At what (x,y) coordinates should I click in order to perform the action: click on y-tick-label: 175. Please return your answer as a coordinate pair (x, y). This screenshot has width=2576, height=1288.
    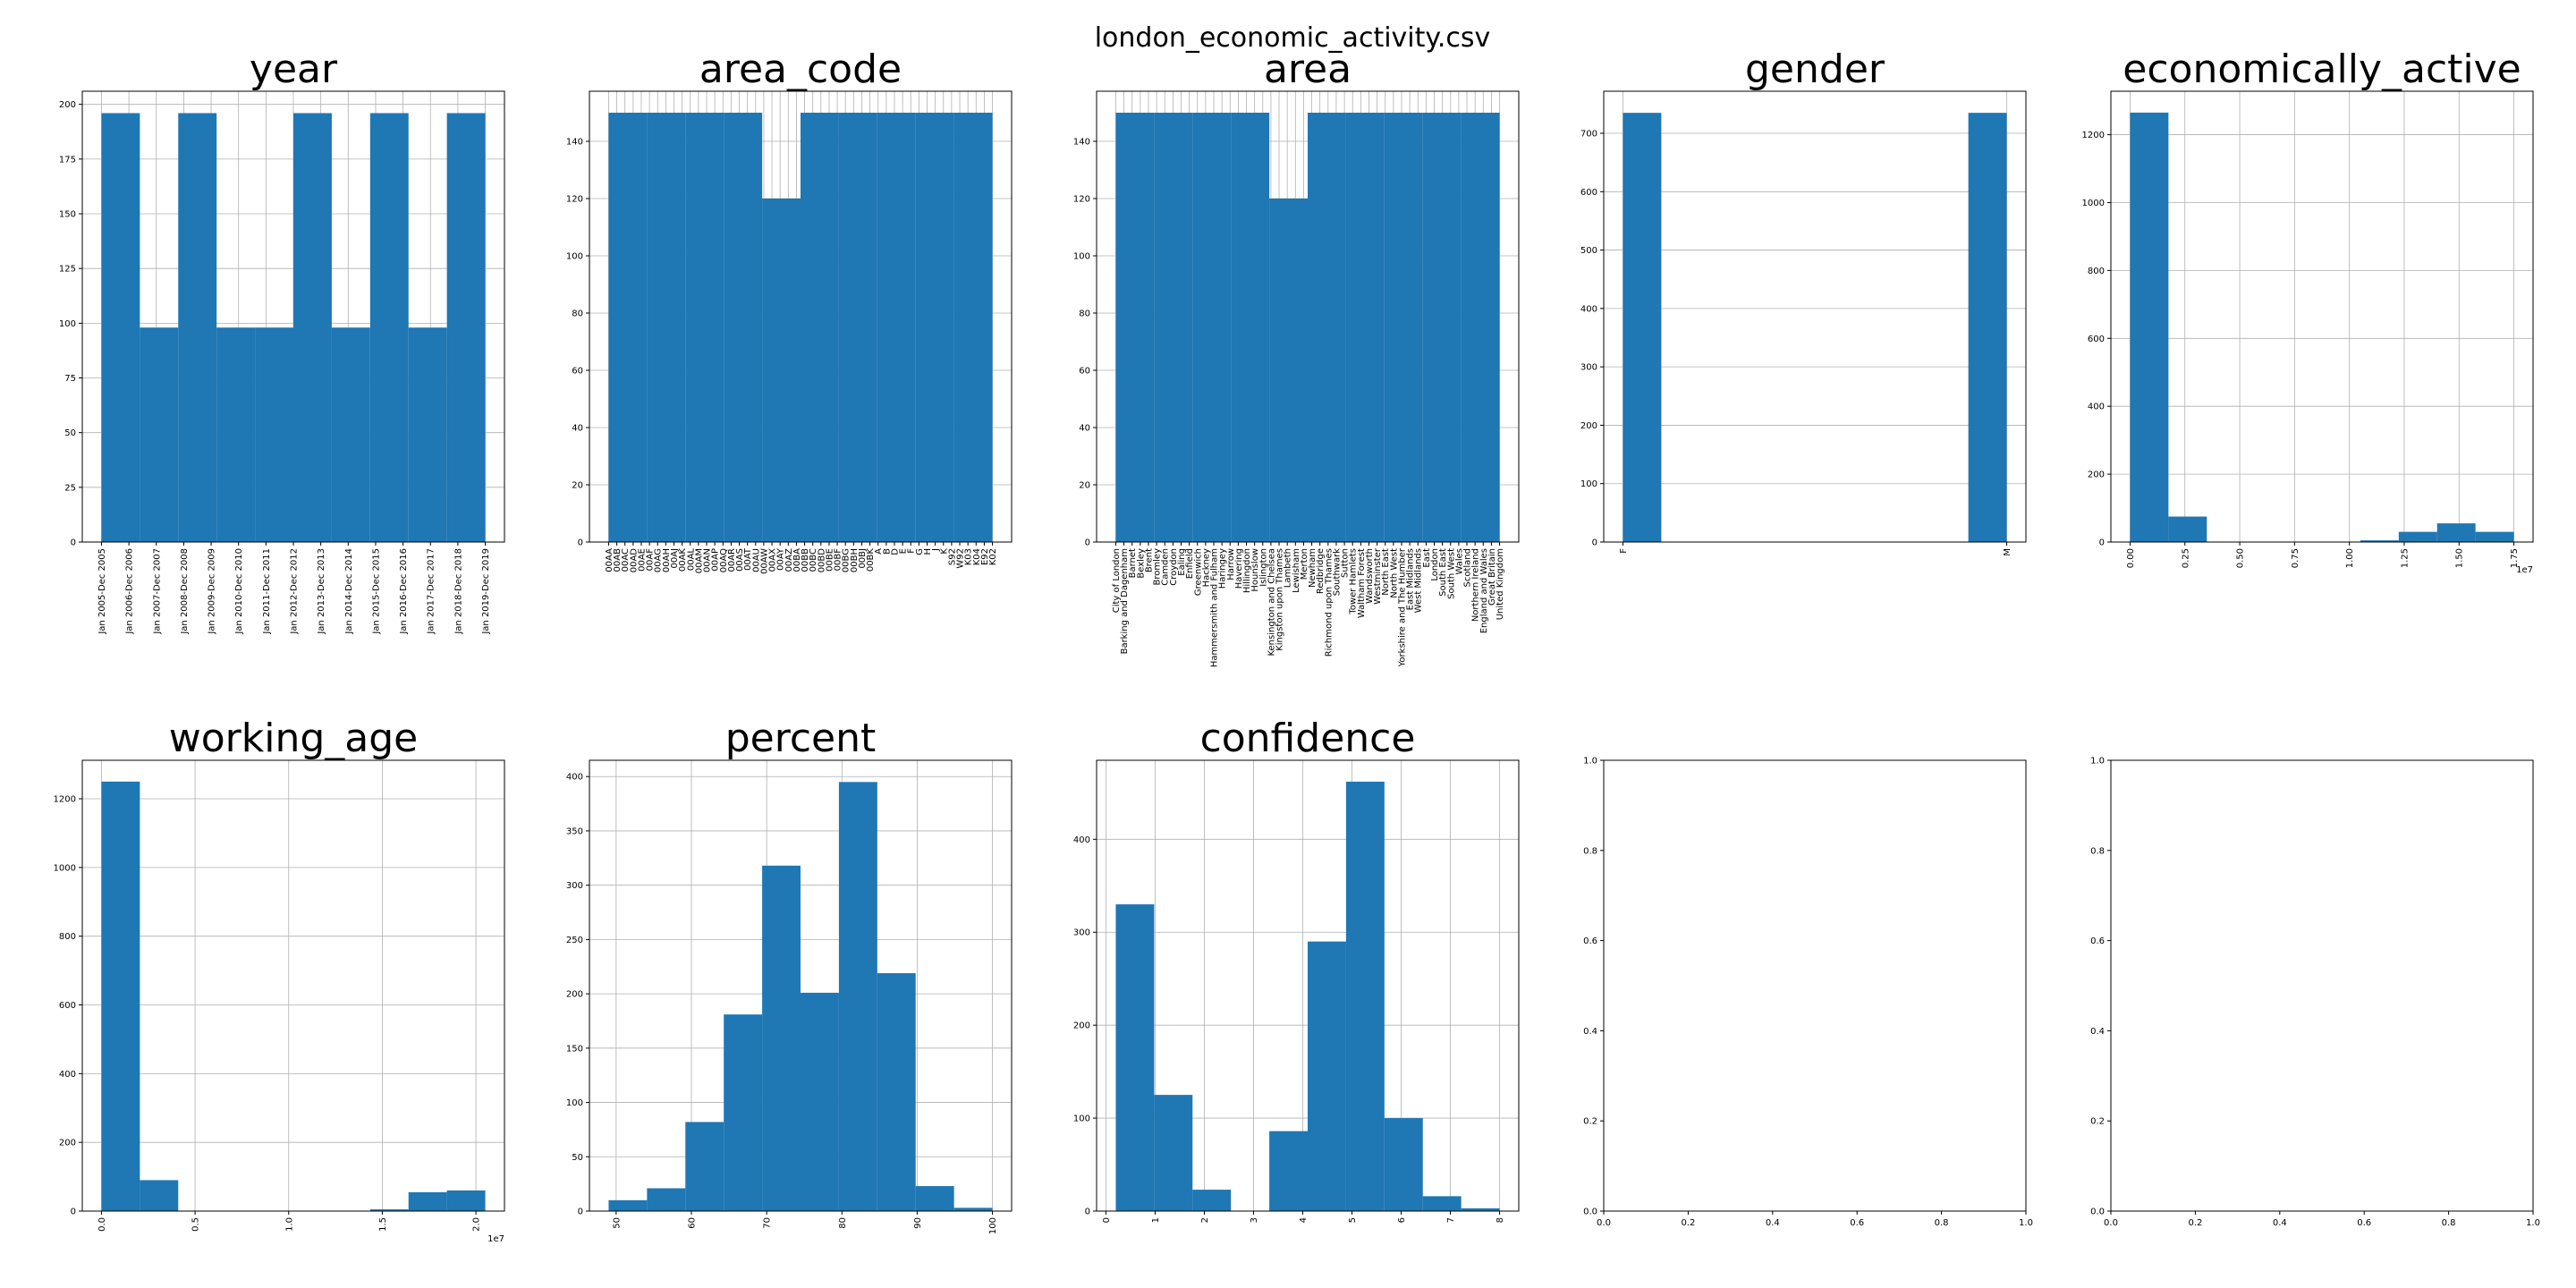
    Looking at the image, I should click on (67, 160).